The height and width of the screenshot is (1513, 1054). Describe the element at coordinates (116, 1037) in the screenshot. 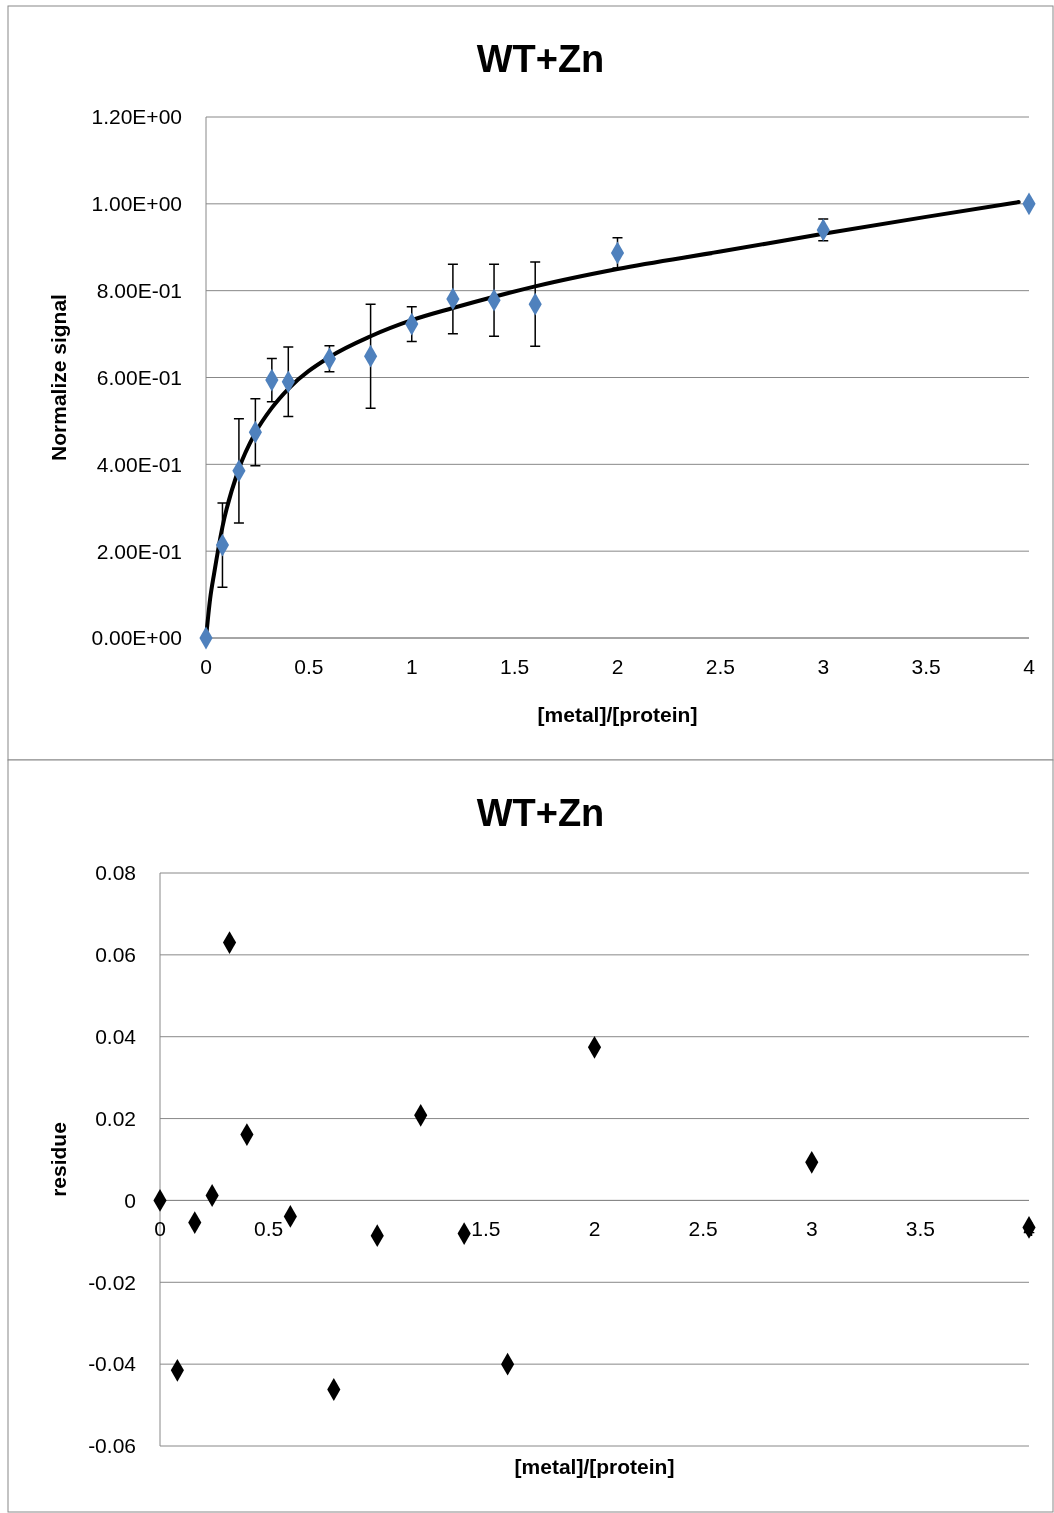

I see `y-tick-label: 0.04` at that location.